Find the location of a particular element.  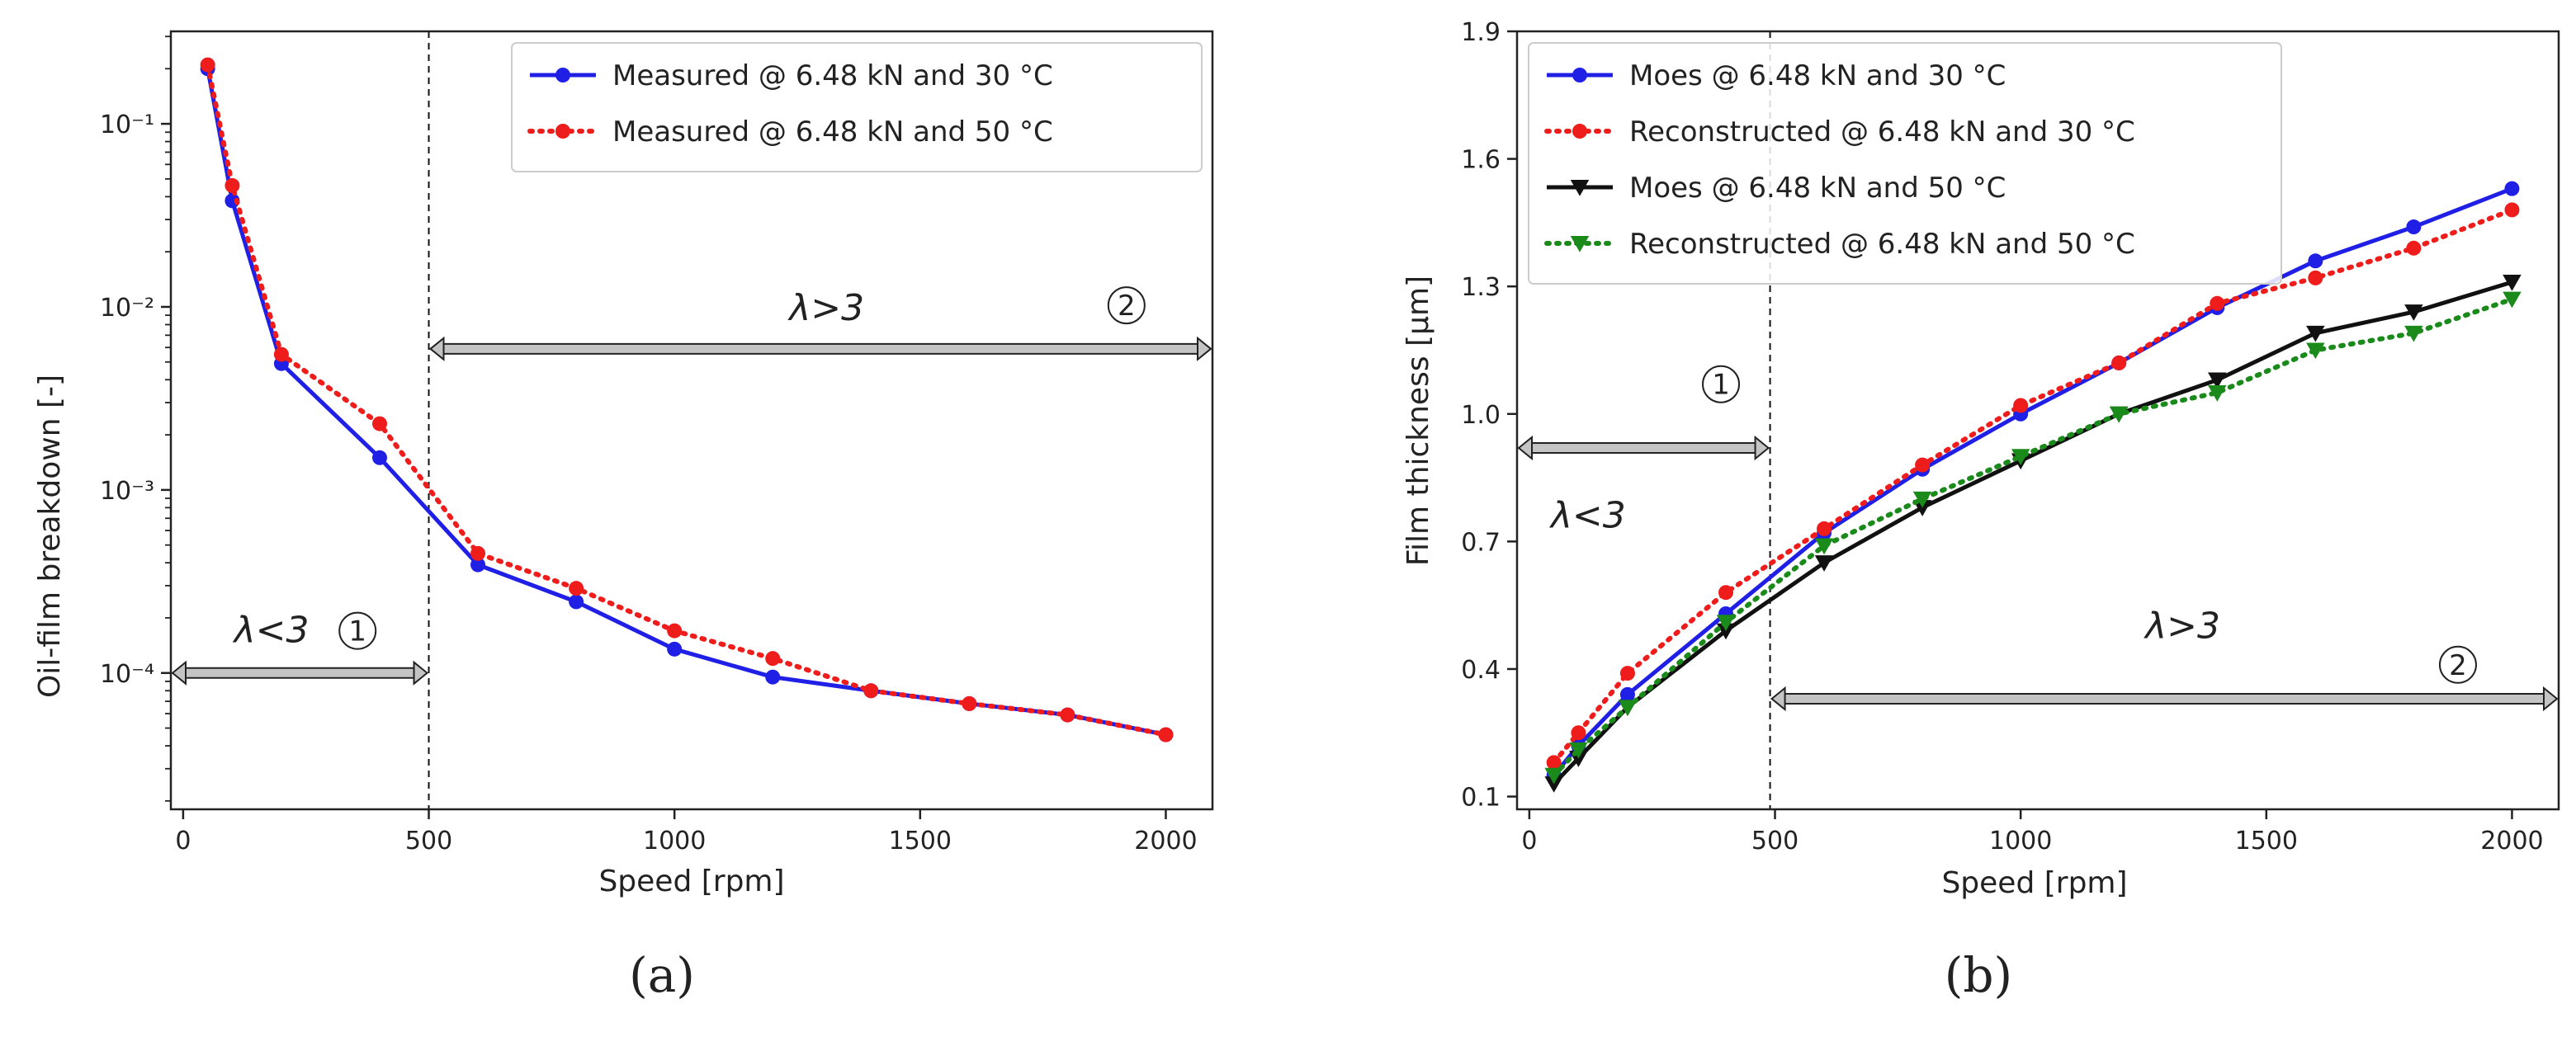

chart-a-ylabel: Oil-film breakdown [-] is located at coordinates (50, 536).